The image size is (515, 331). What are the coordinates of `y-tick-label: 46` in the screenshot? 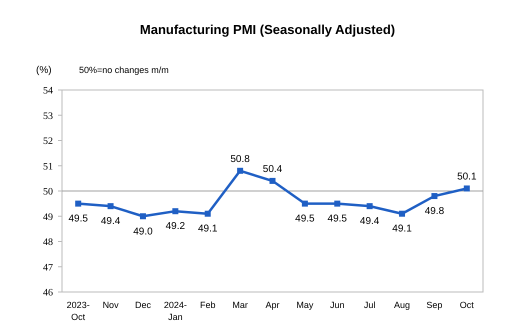 It's located at (48, 293).